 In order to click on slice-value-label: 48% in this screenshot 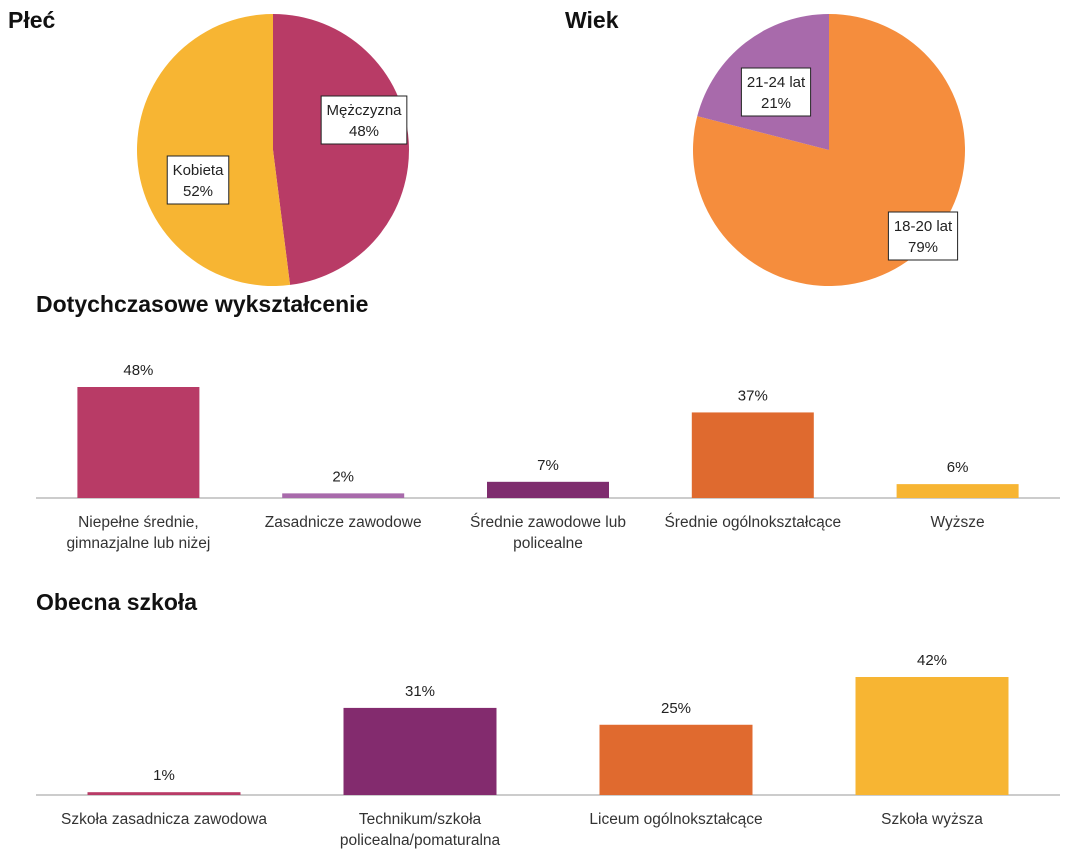, I will do `click(364, 131)`.